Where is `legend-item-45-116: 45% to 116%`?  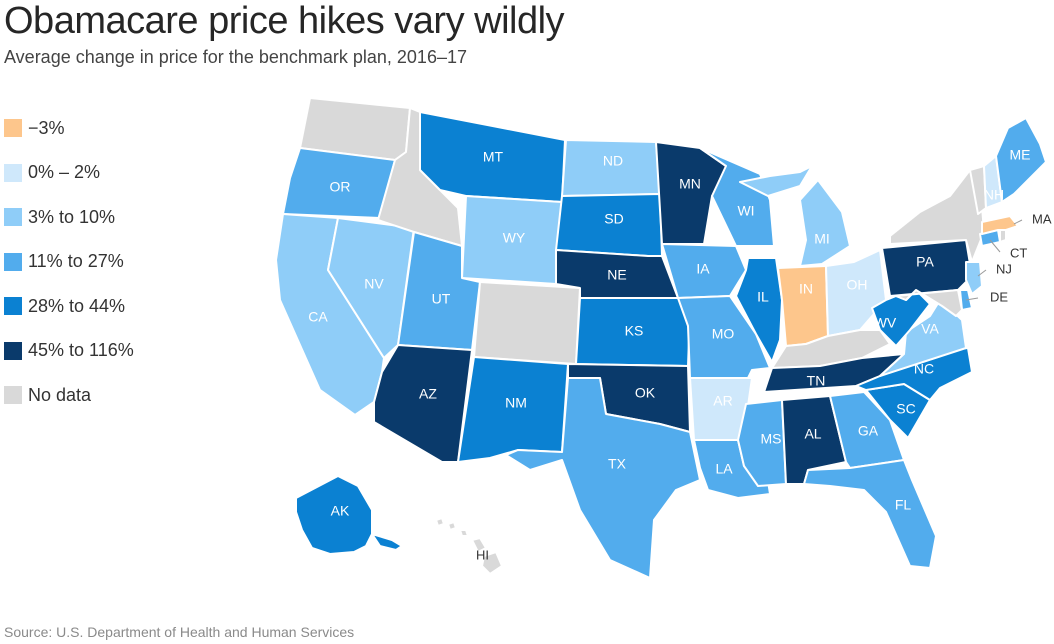
legend-item-45-116: 45% to 116% is located at coordinates (69, 350).